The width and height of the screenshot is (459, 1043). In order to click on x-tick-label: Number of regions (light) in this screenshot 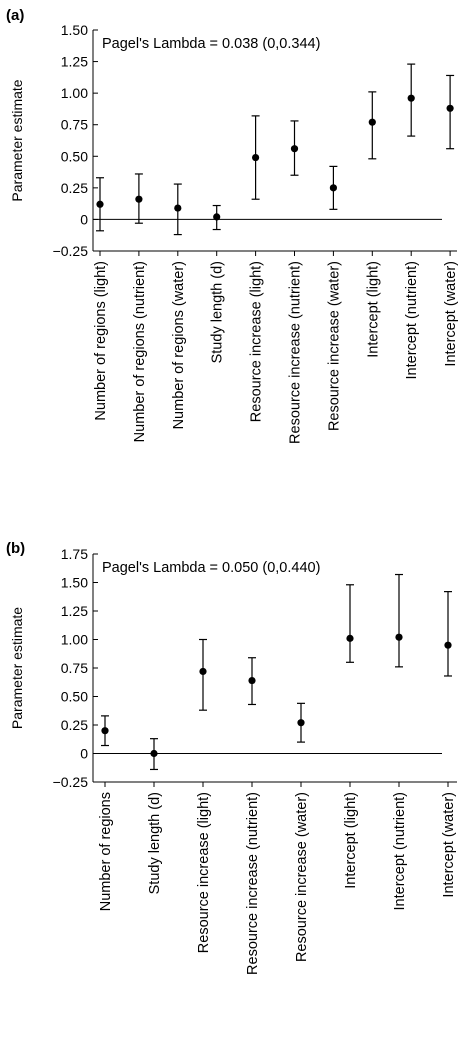, I will do `click(101, 341)`.